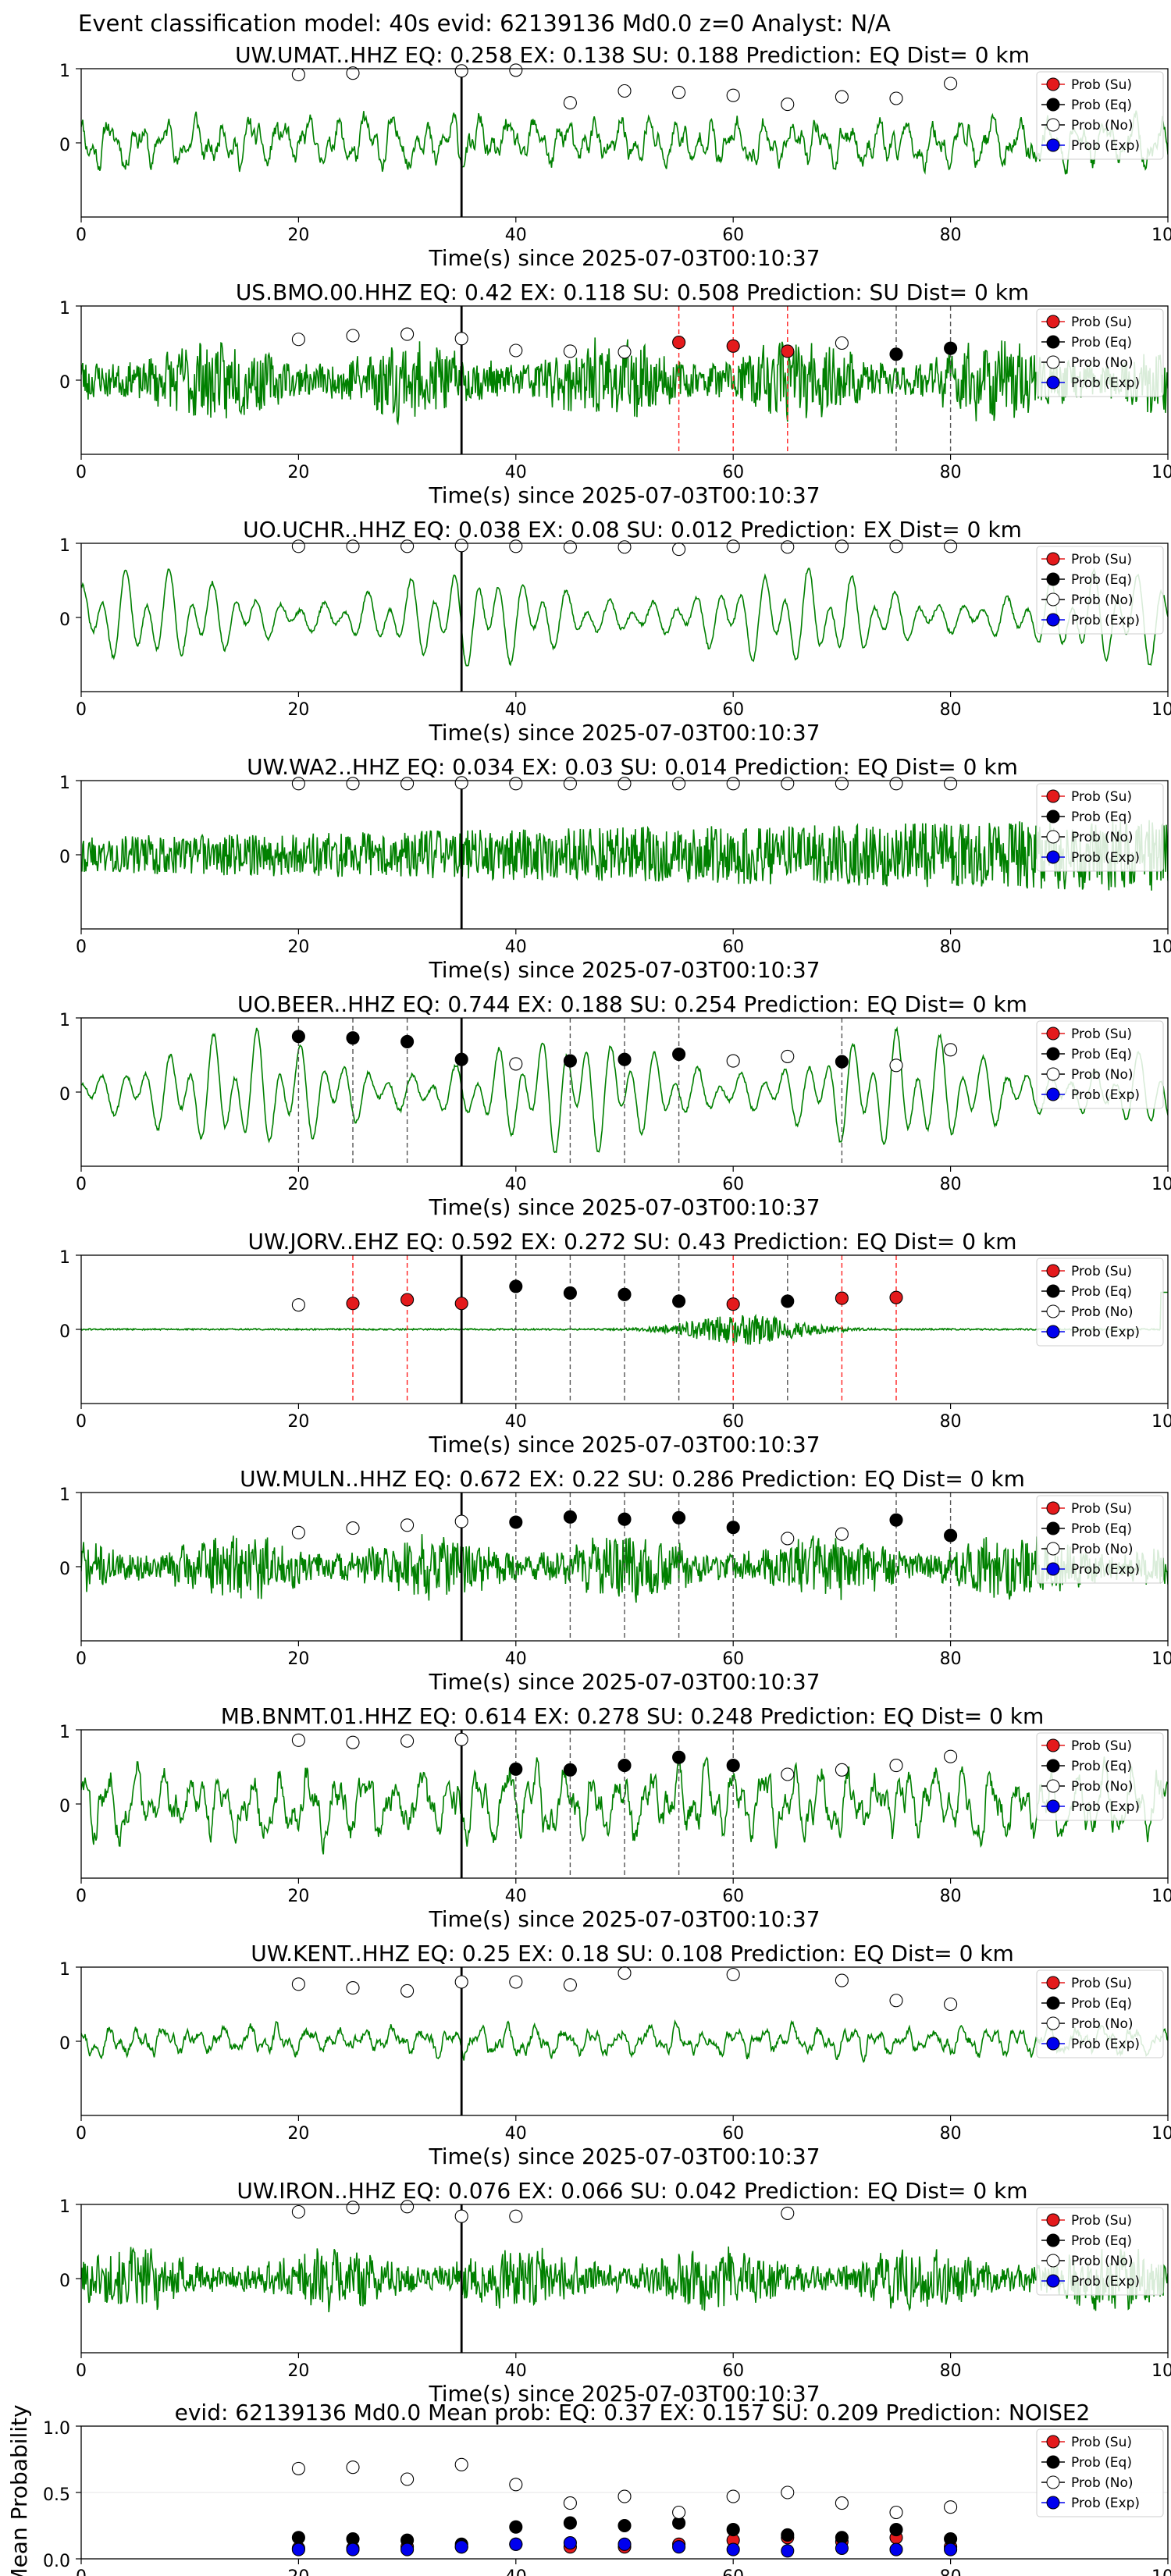 The height and width of the screenshot is (2576, 1171). I want to click on series-eq, so click(624, 2533).